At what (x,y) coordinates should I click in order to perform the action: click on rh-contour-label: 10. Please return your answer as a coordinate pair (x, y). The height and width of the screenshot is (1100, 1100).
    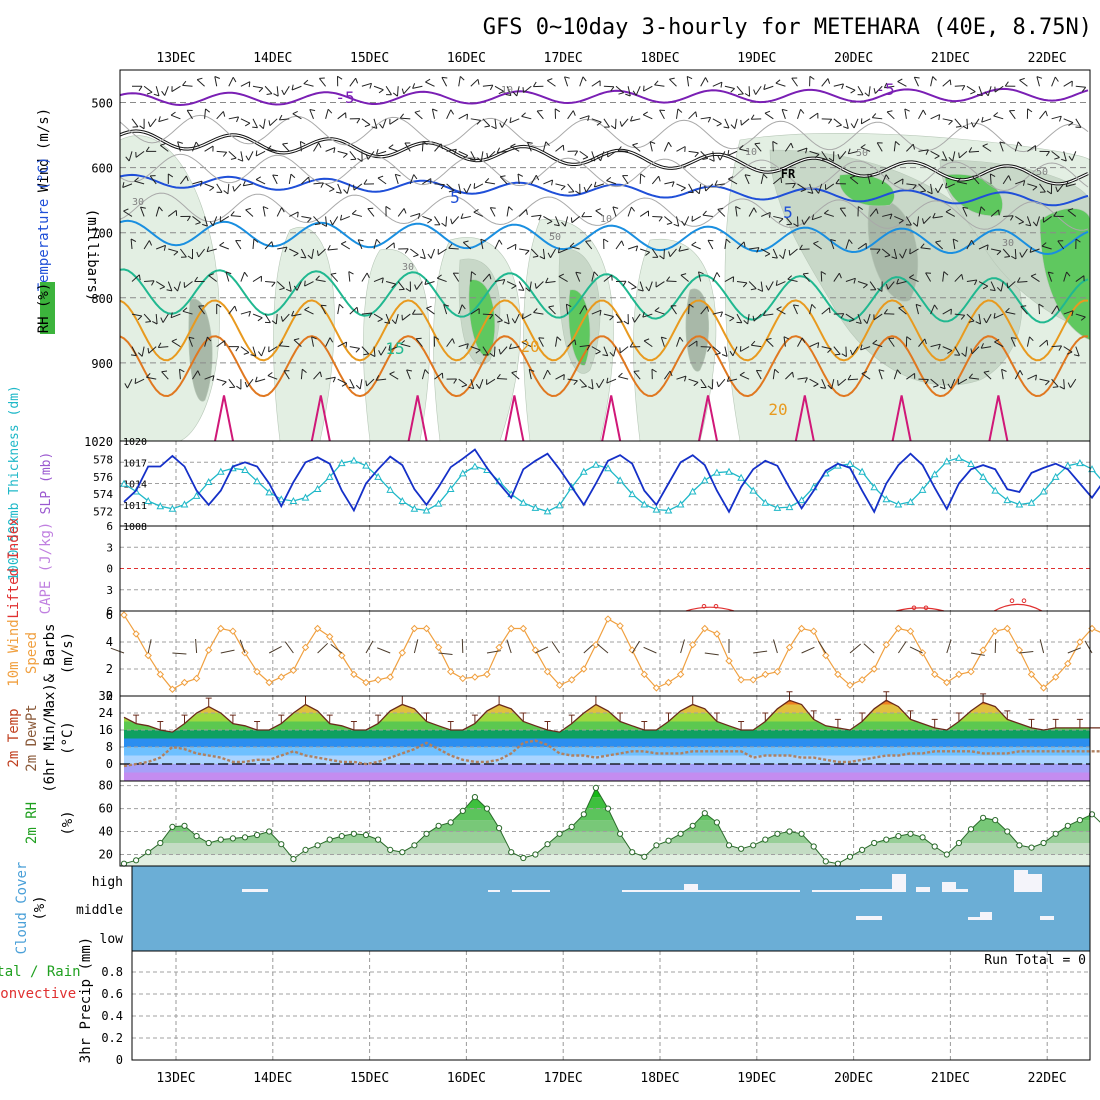
    Looking at the image, I should click on (606, 219).